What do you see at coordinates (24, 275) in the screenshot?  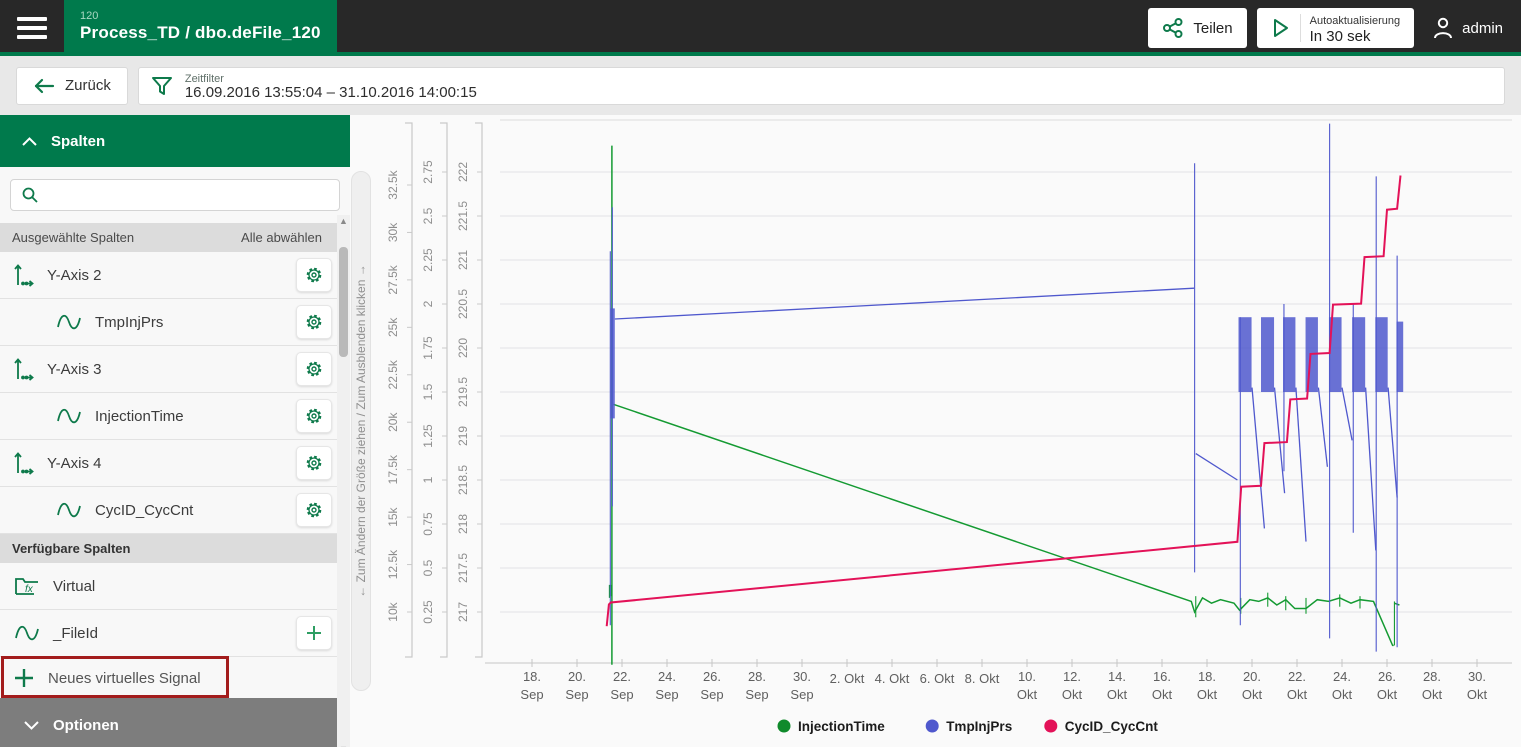 I see `y-axis-icon` at bounding box center [24, 275].